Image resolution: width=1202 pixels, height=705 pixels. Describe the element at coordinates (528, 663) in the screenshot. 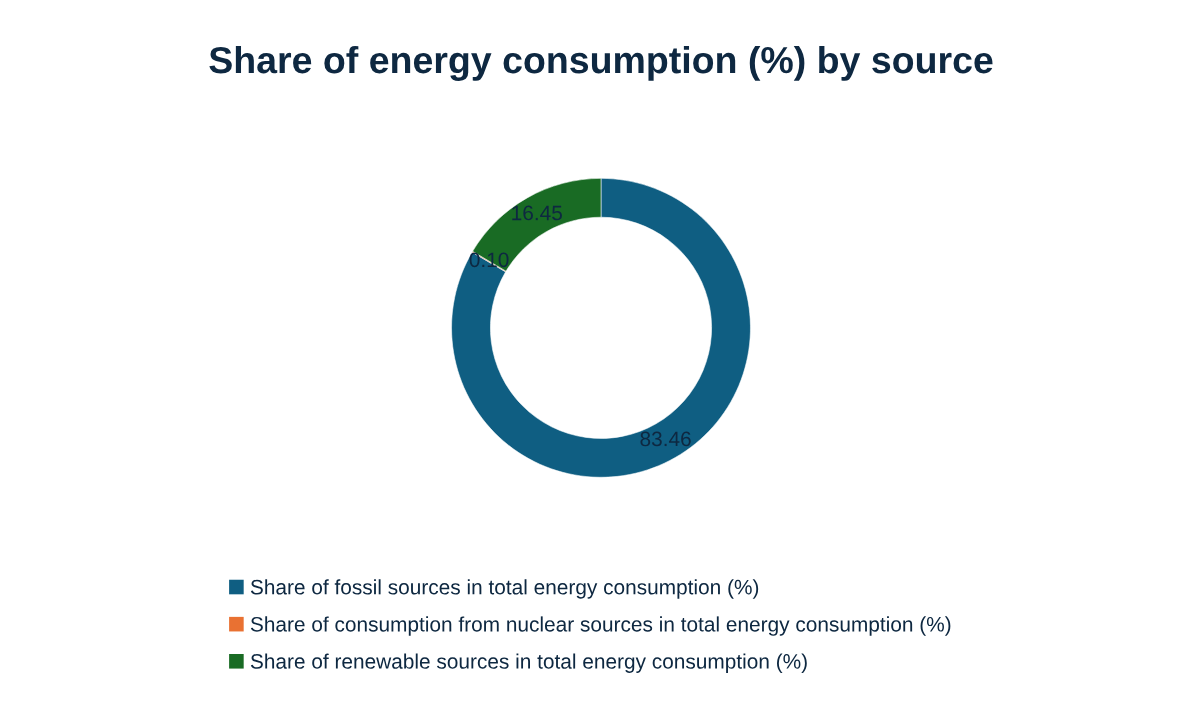

I see `legend-label: Share of renewable sources in total energy consumption (%)` at that location.